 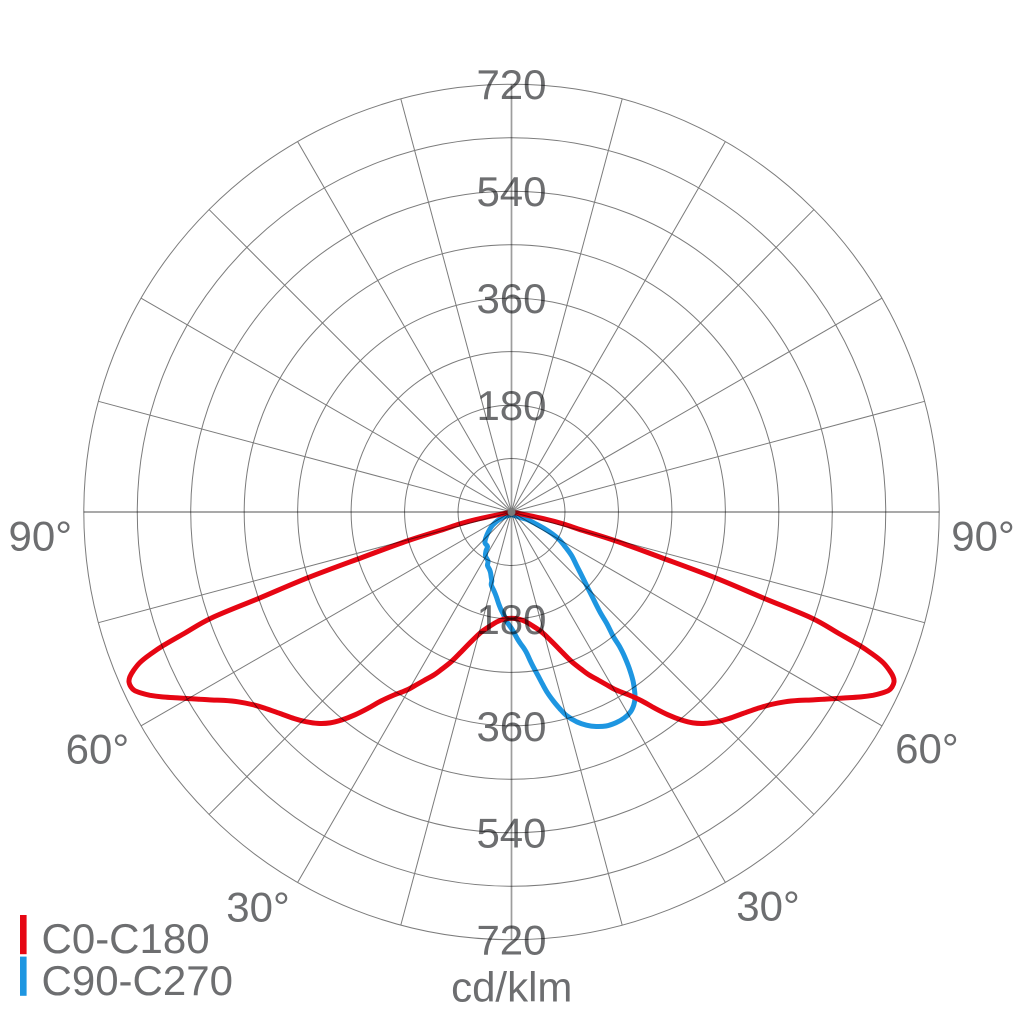 What do you see at coordinates (511, 987) in the screenshot?
I see `svg-text: cd/klm` at bounding box center [511, 987].